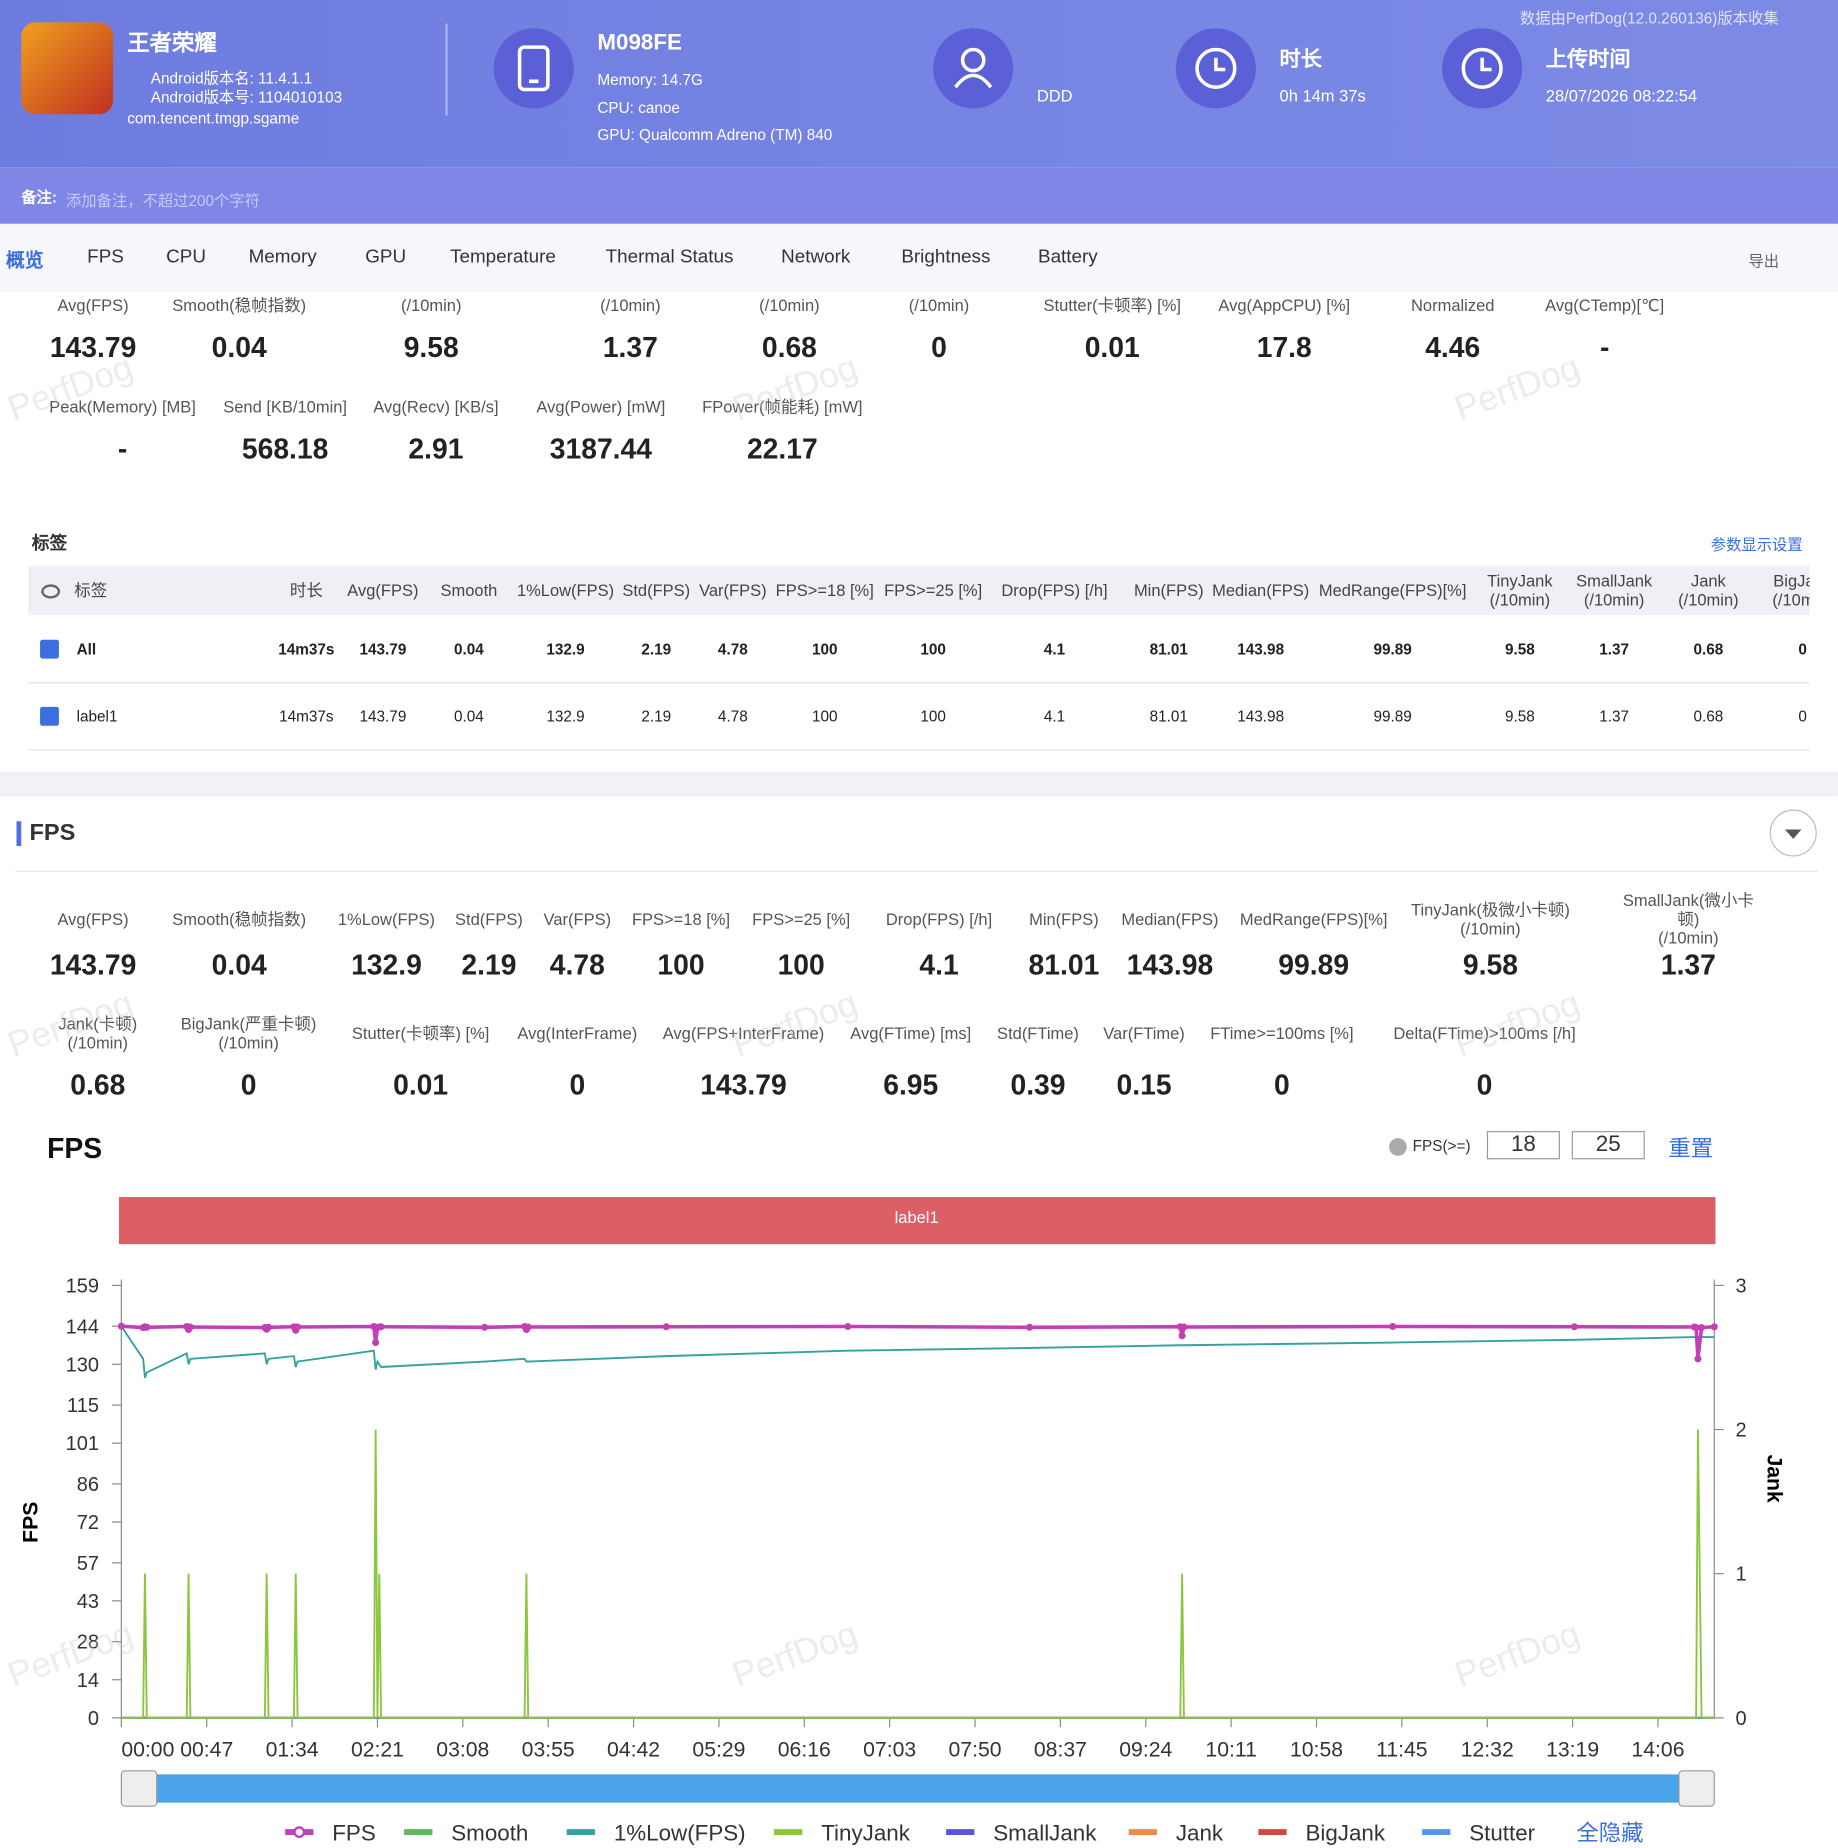 Image resolution: width=1838 pixels, height=1848 pixels. What do you see at coordinates (917, 1221) in the screenshot?
I see `label-band` at bounding box center [917, 1221].